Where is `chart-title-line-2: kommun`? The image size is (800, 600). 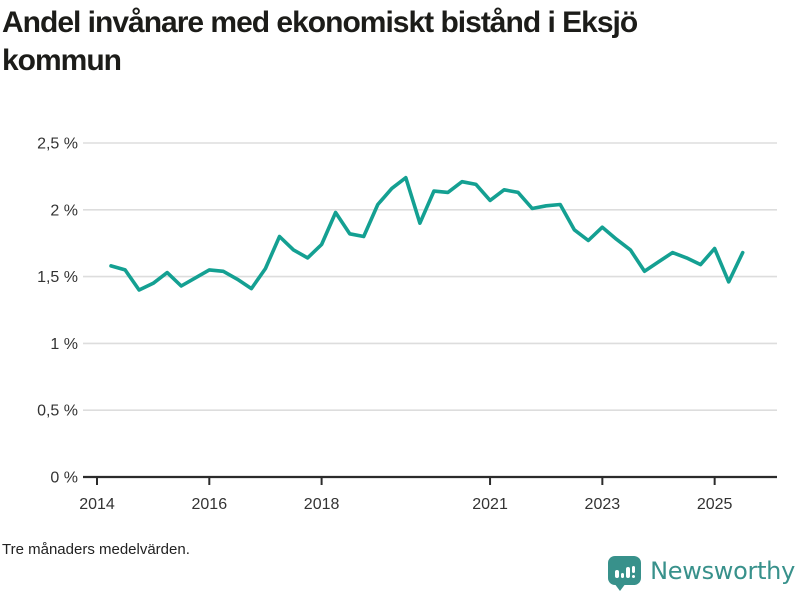
chart-title-line-2: kommun is located at coordinates (62, 60).